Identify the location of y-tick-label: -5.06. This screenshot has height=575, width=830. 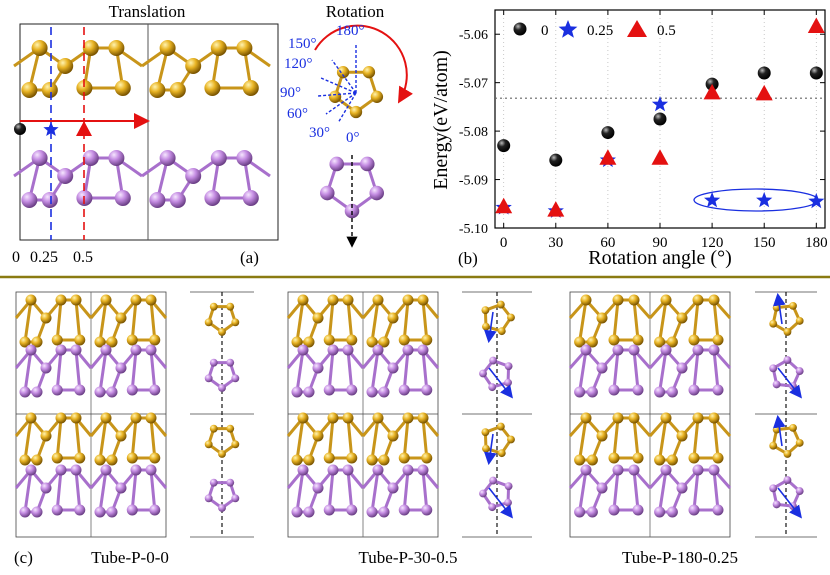
(473, 35).